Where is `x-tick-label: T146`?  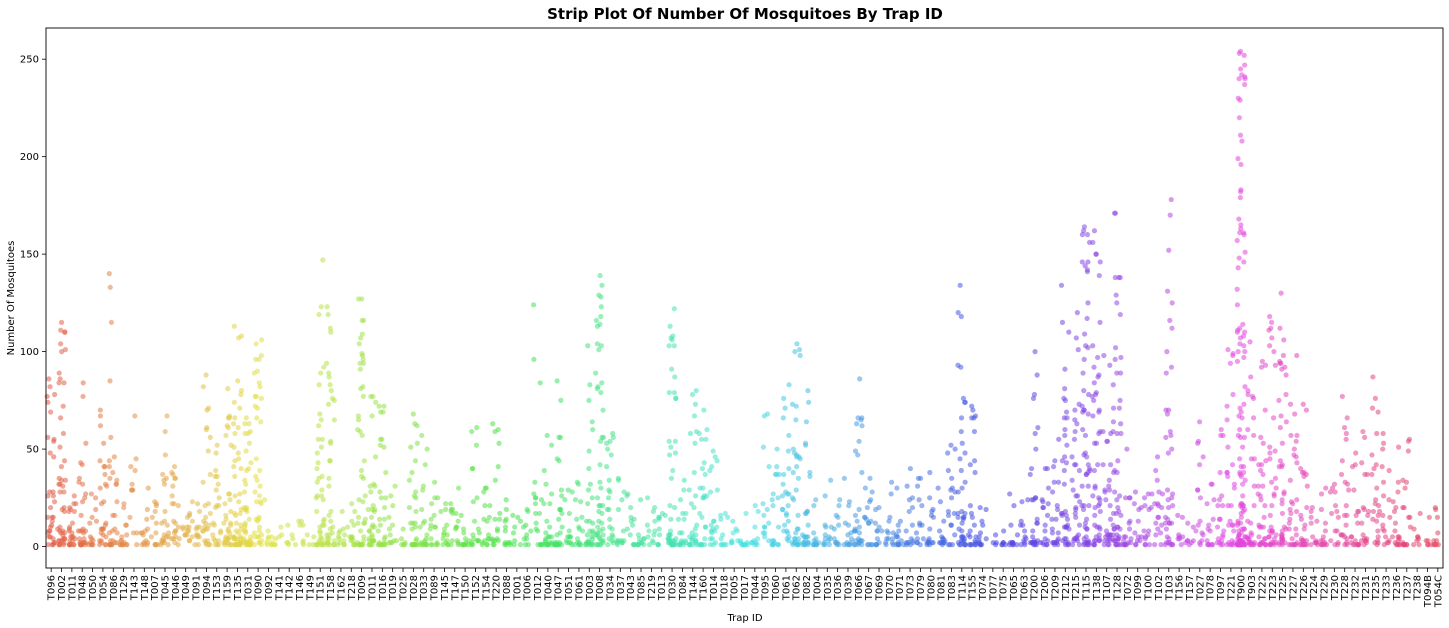 x-tick-label: T146 is located at coordinates (300, 588).